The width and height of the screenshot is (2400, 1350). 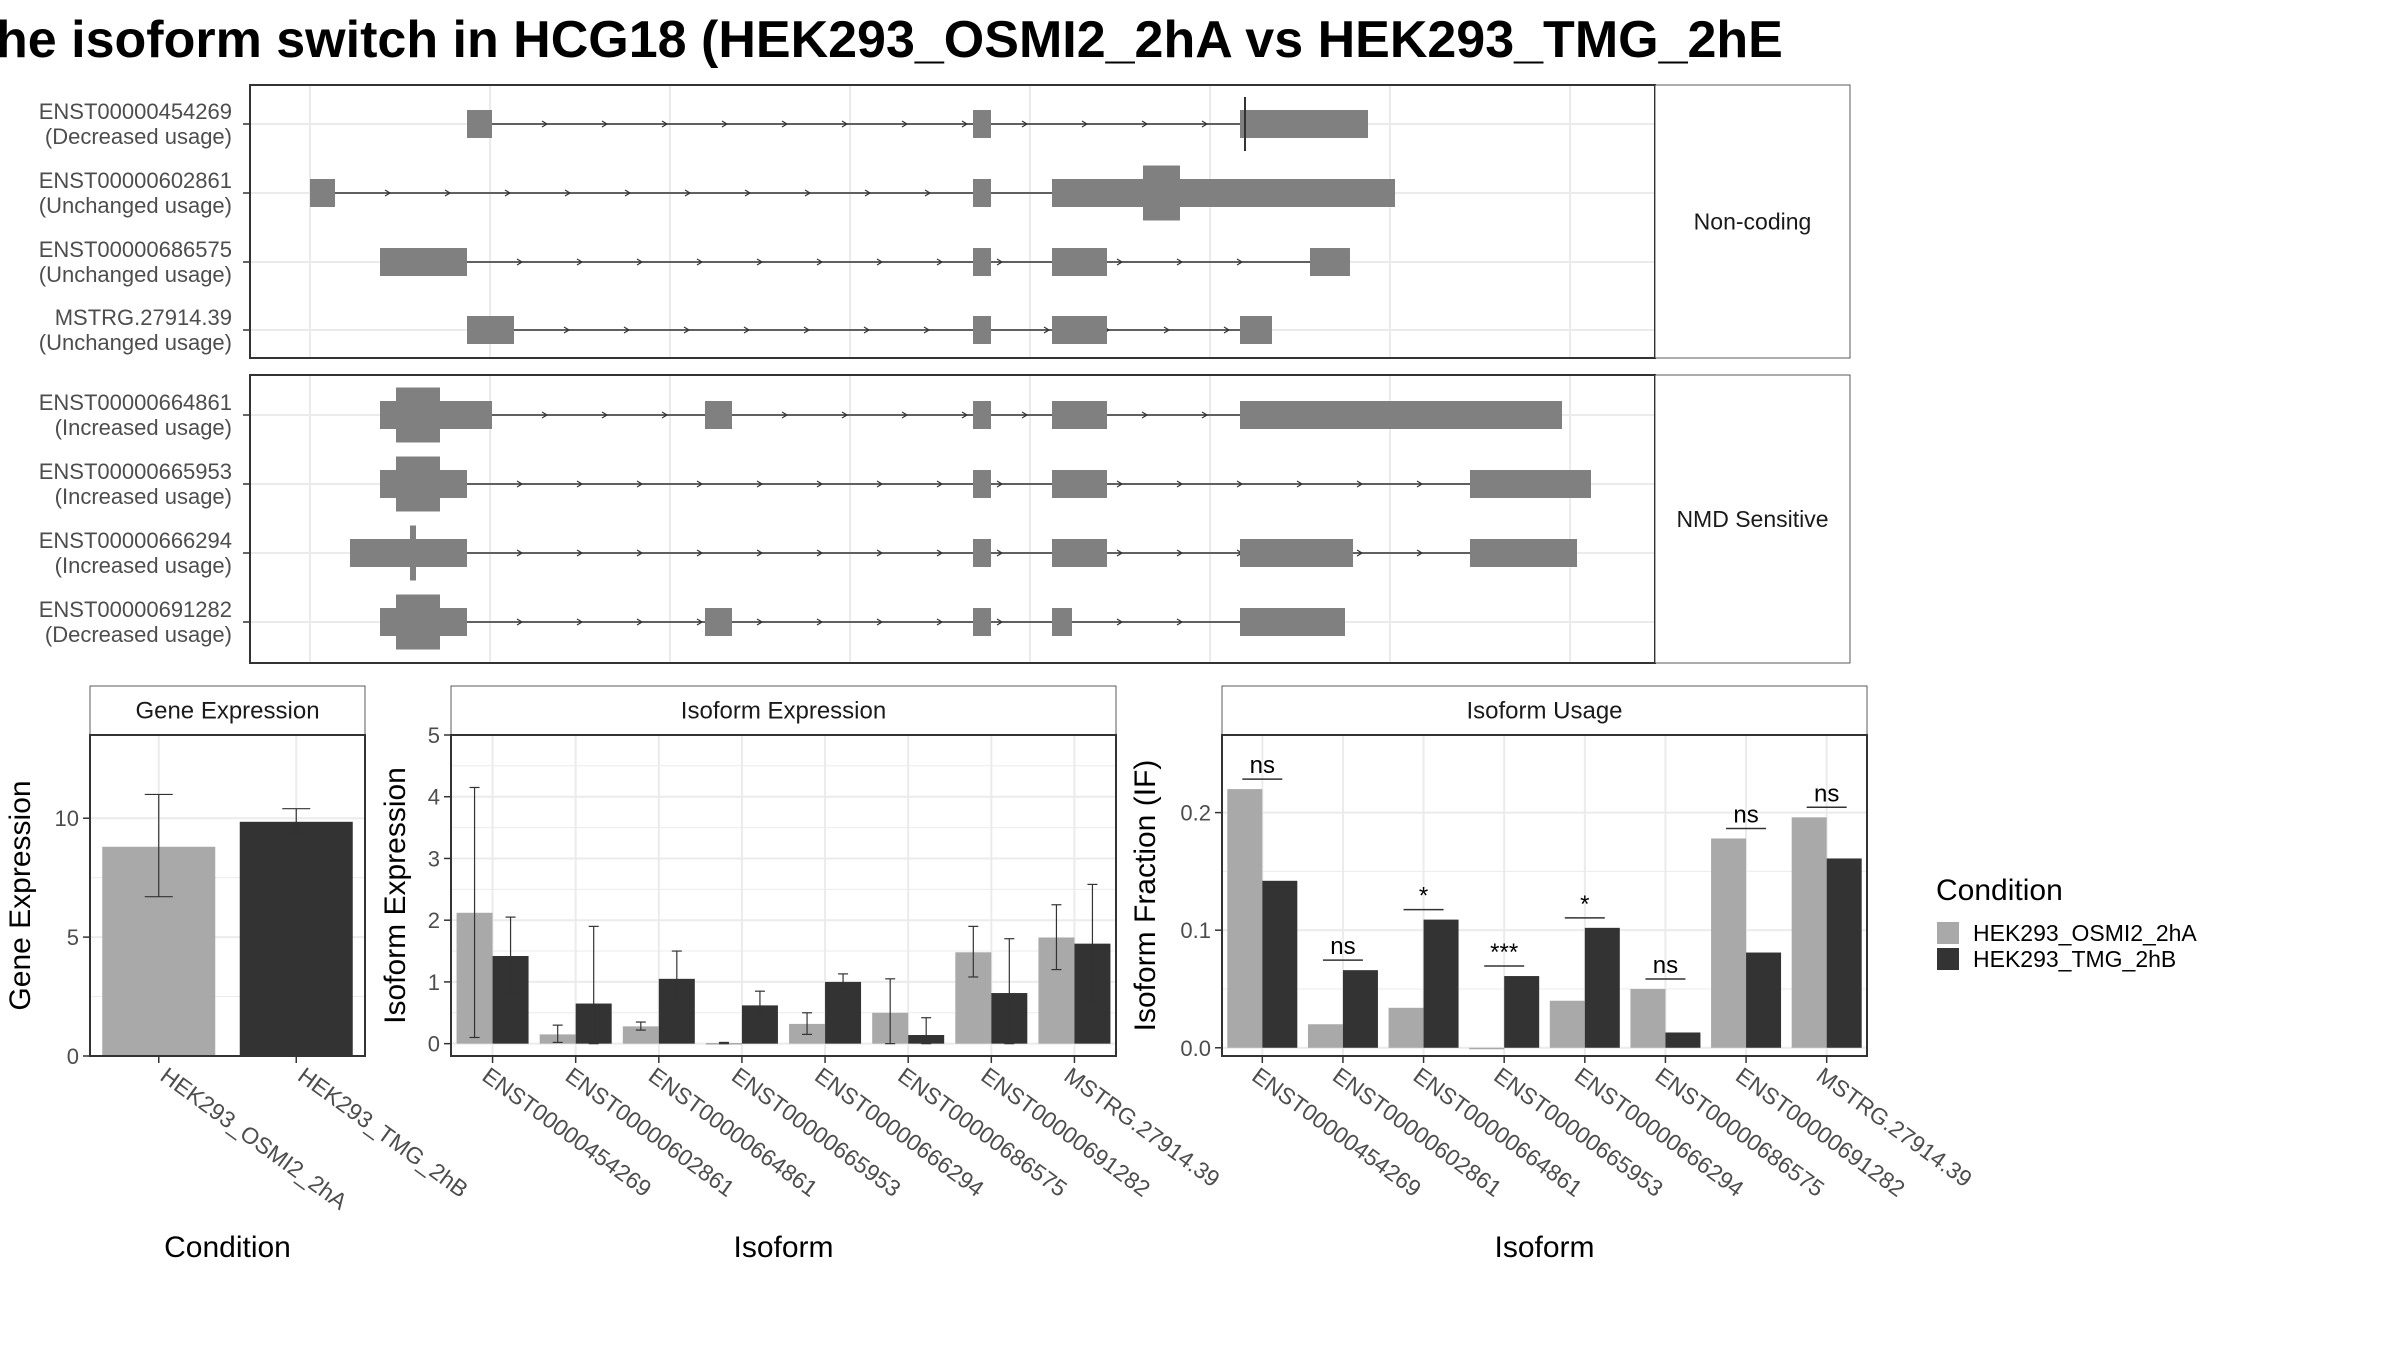 I want to click on transcript-id-label: ENST00000686575, so click(x=135, y=249).